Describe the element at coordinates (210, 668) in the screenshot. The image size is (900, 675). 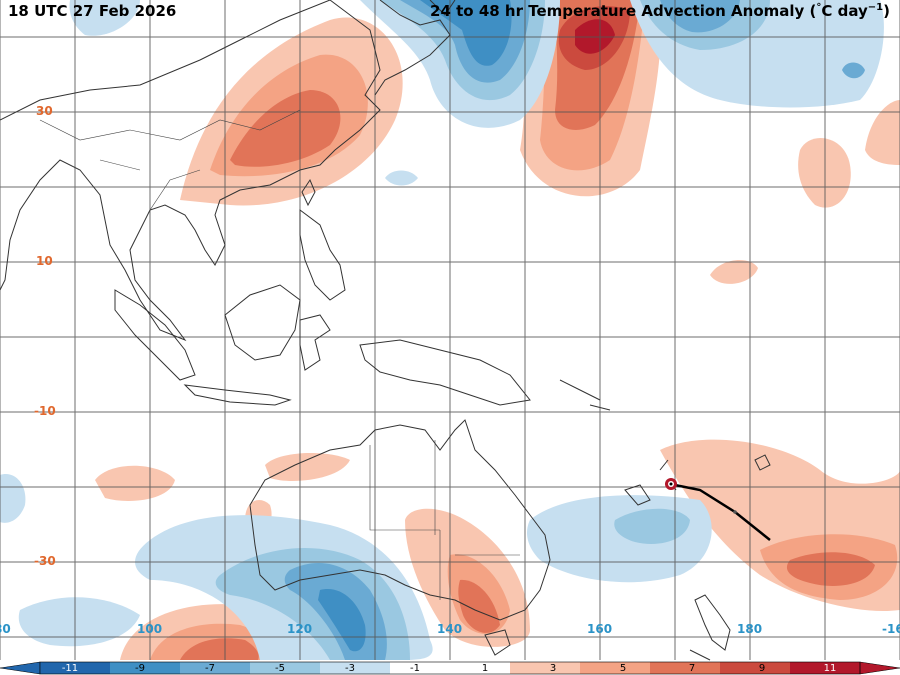
I see `colorbar-tick: -7` at that location.